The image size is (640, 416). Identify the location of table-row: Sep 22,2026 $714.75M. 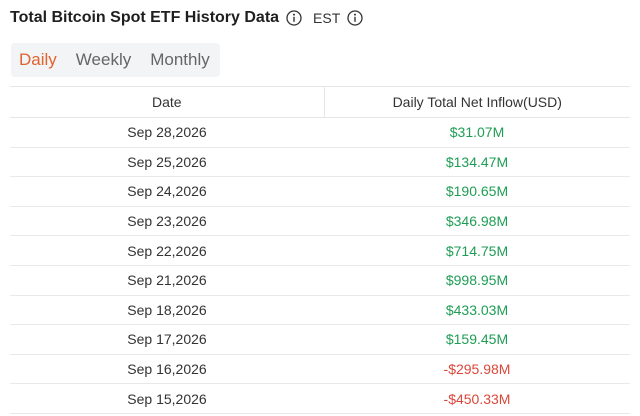
(320, 250).